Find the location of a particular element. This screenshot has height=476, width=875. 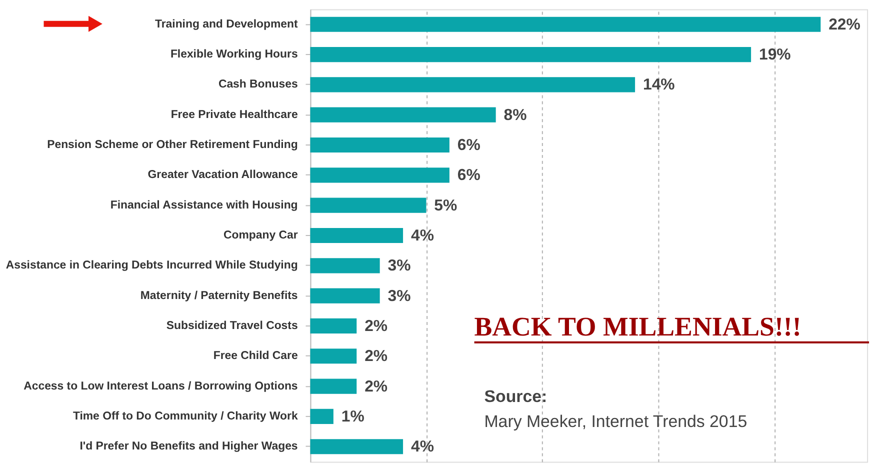

y-tick-label: Free Child Care is located at coordinates (255, 356).